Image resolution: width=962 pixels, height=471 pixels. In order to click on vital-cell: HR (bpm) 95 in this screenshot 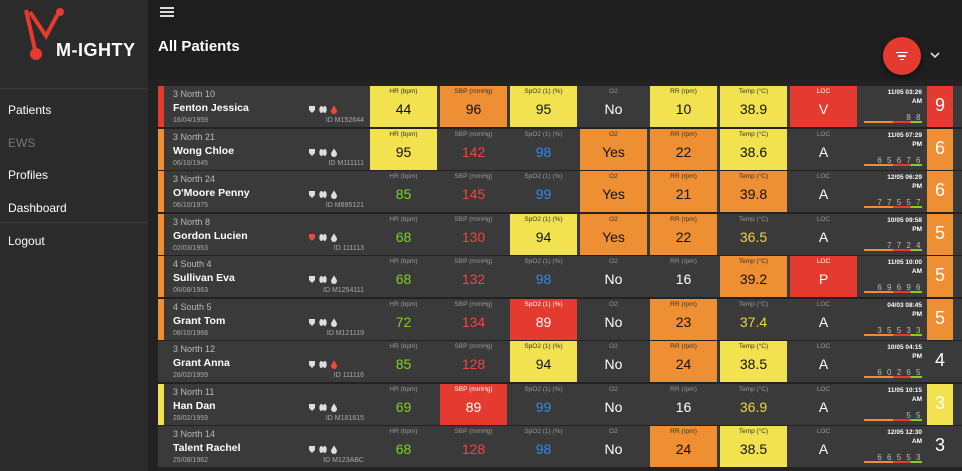, I will do `click(403, 149)`.